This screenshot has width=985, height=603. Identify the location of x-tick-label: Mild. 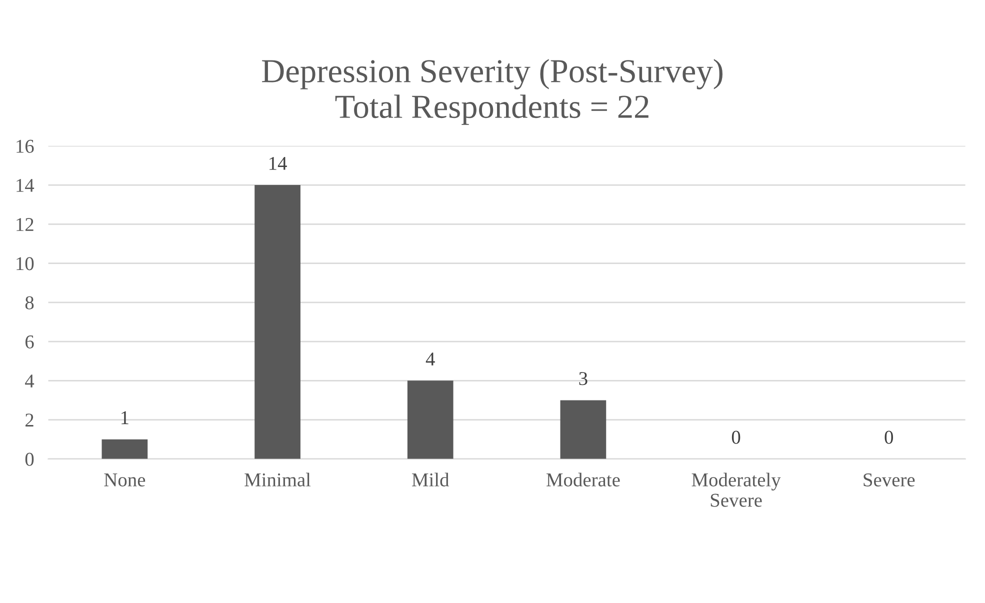
(431, 479).